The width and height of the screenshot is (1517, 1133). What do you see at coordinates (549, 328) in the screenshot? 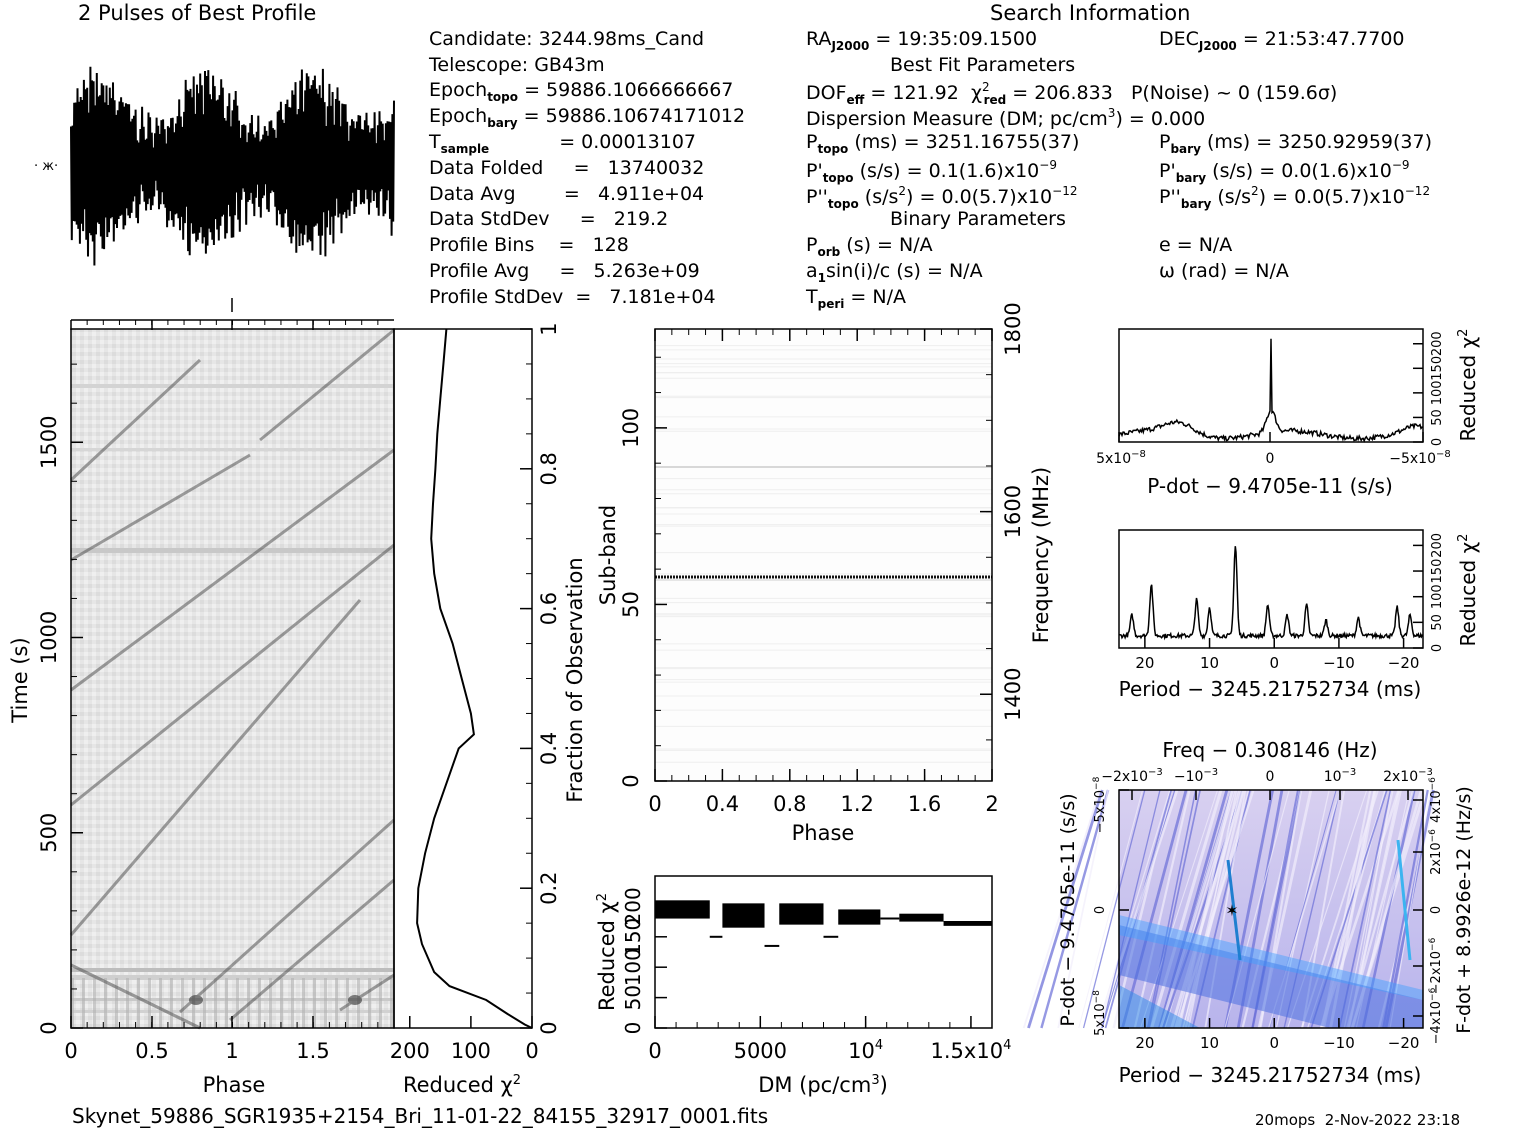
I see `chi2-time-ytick-label: 1` at bounding box center [549, 328].